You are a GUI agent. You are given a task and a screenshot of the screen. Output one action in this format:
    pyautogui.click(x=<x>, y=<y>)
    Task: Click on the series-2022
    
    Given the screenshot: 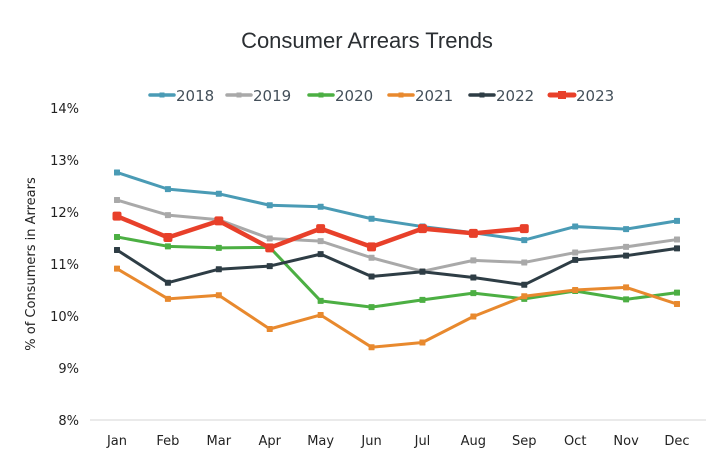 What is the action you would take?
    pyautogui.click(x=397, y=266)
    